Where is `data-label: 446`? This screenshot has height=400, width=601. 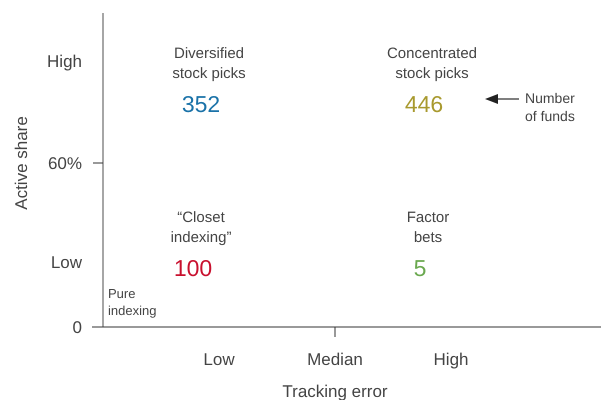
data-label: 446 is located at coordinates (424, 104).